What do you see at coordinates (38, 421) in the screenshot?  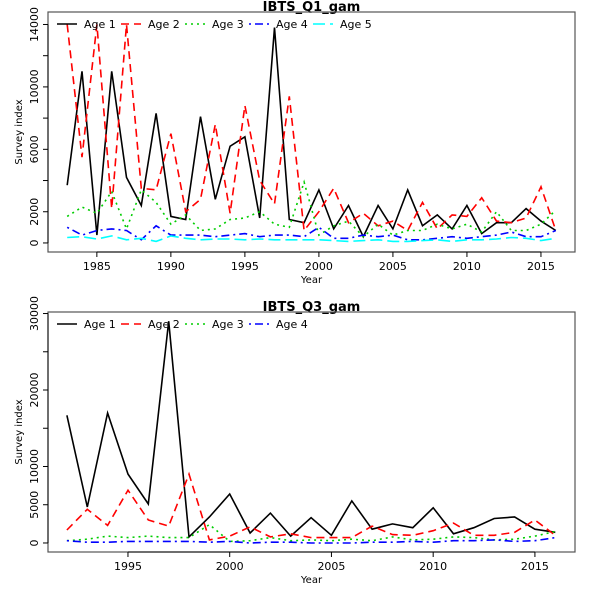 I see `y-axis: 0 5000 10000 20000 30000` at bounding box center [38, 421].